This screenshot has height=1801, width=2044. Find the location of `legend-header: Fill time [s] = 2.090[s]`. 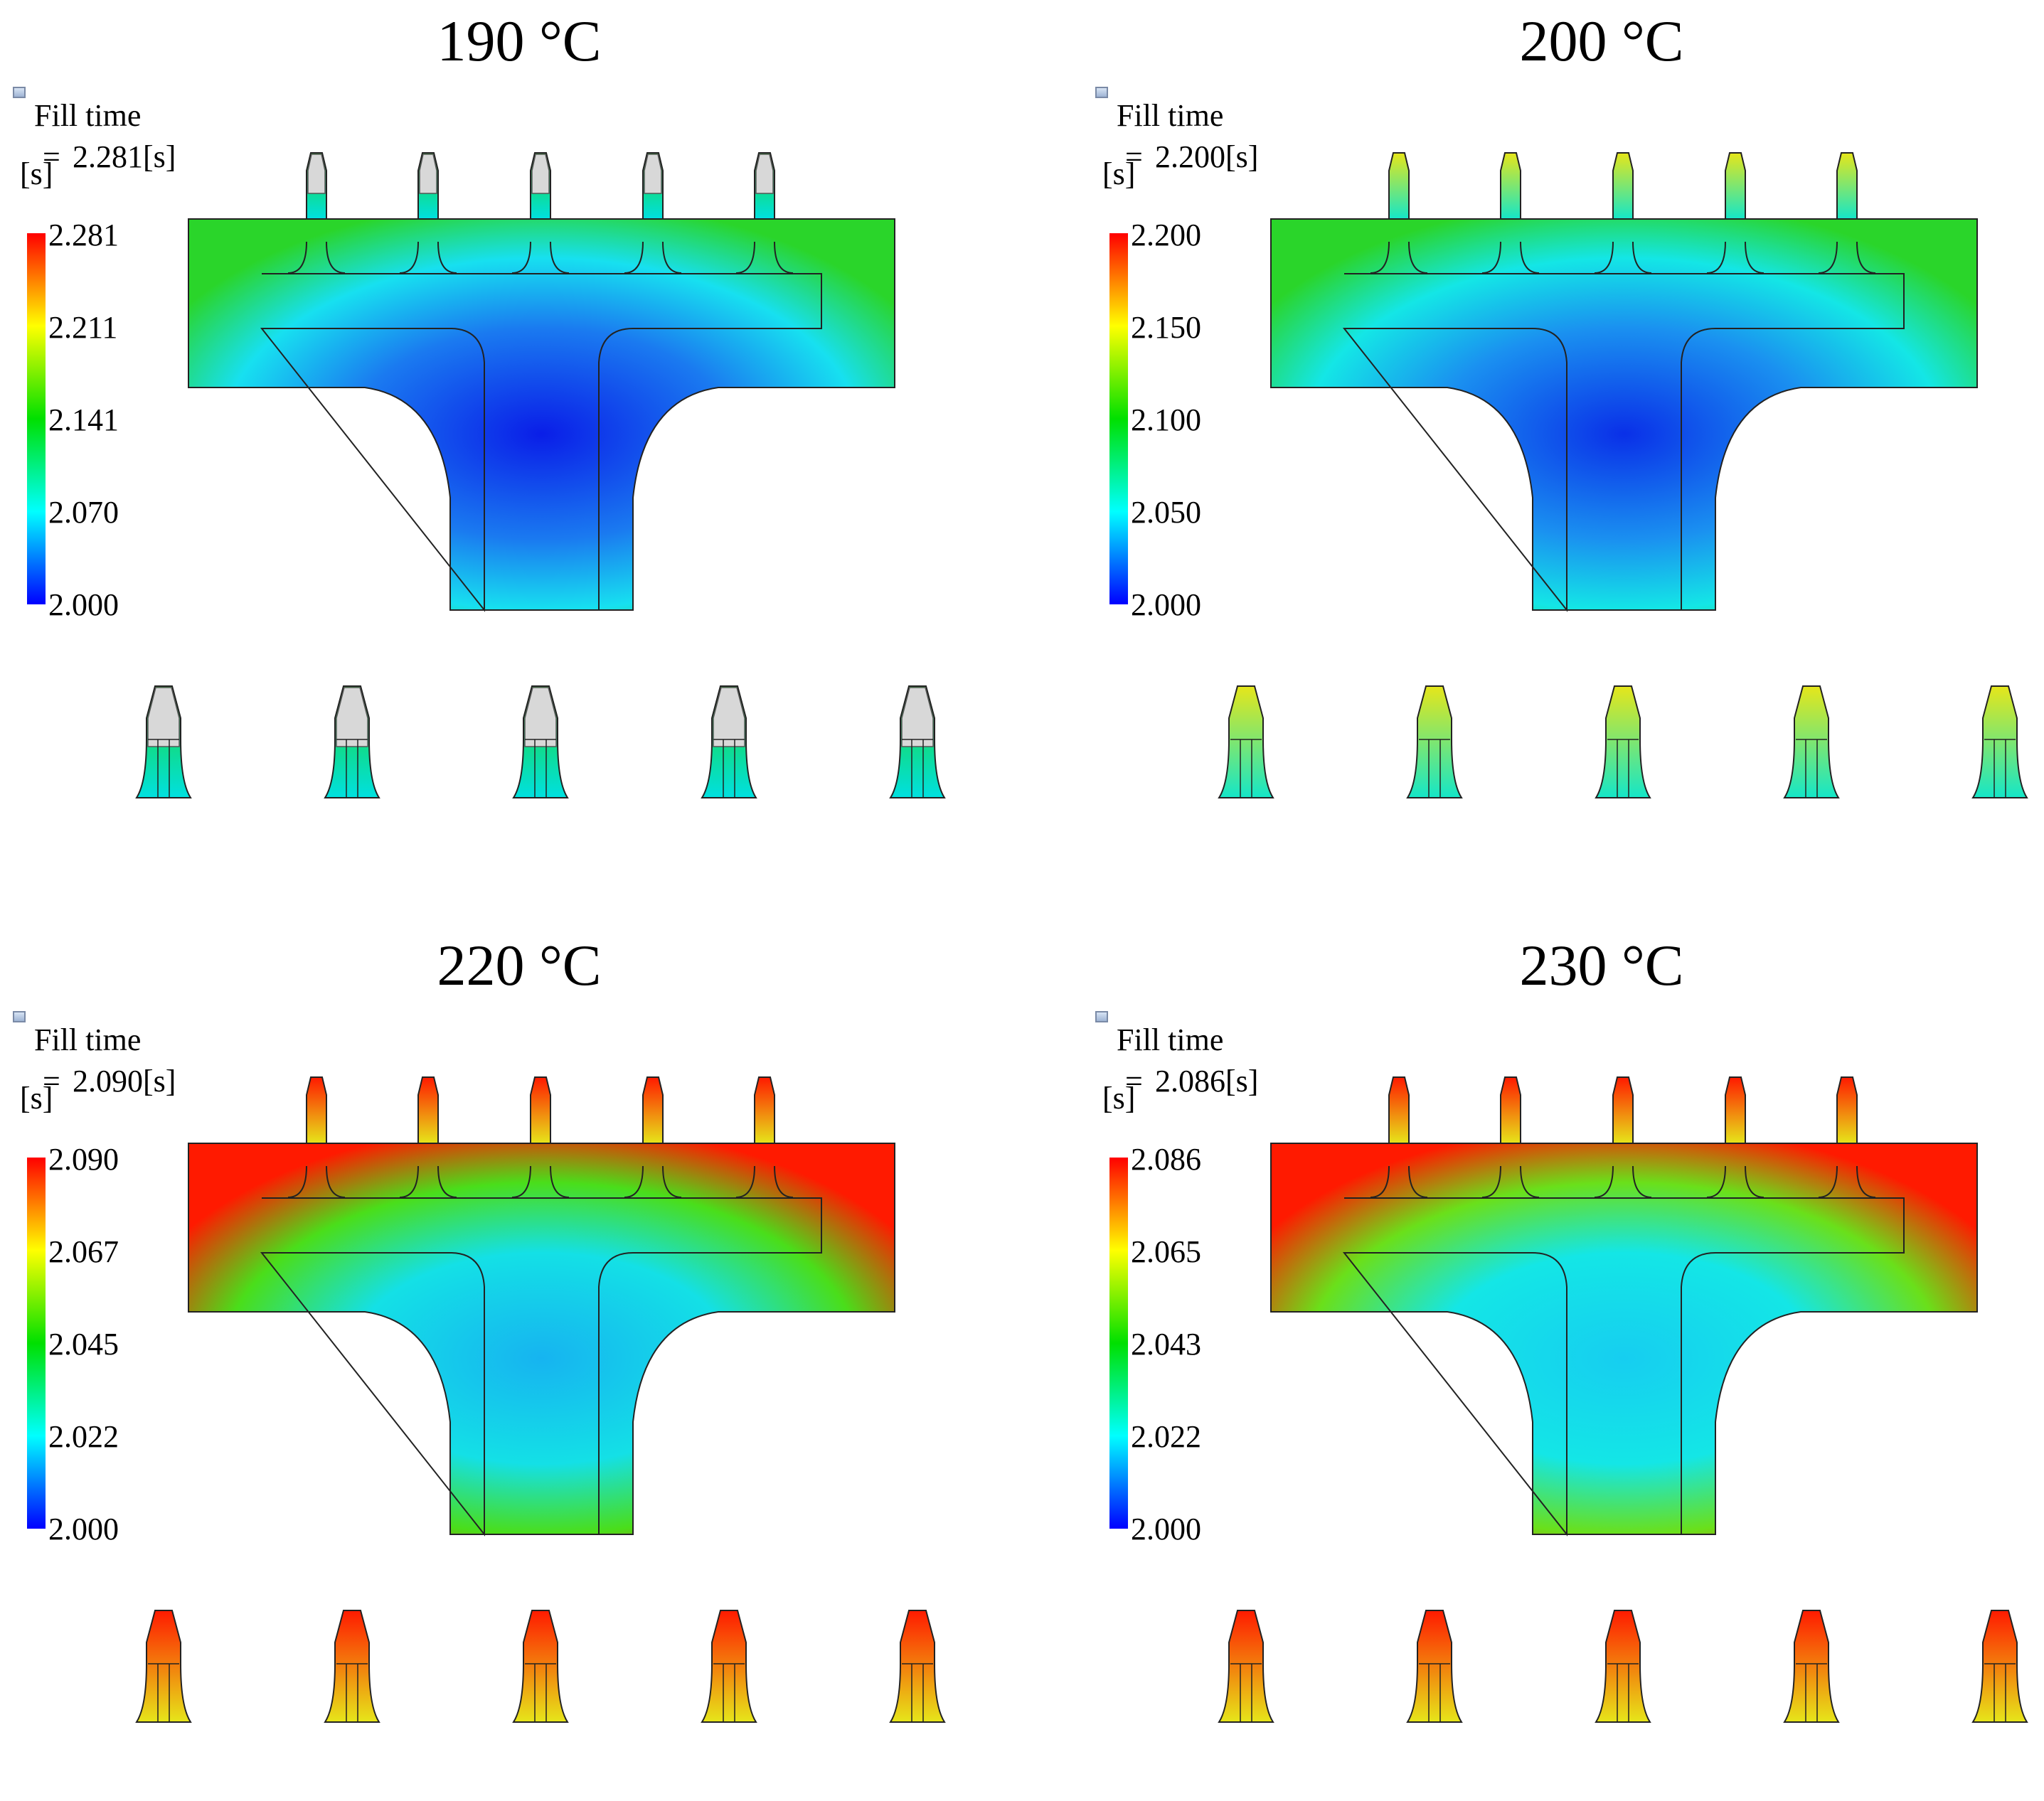

legend-header: Fill time [s] = 2.090[s] is located at coordinates (105, 1068).